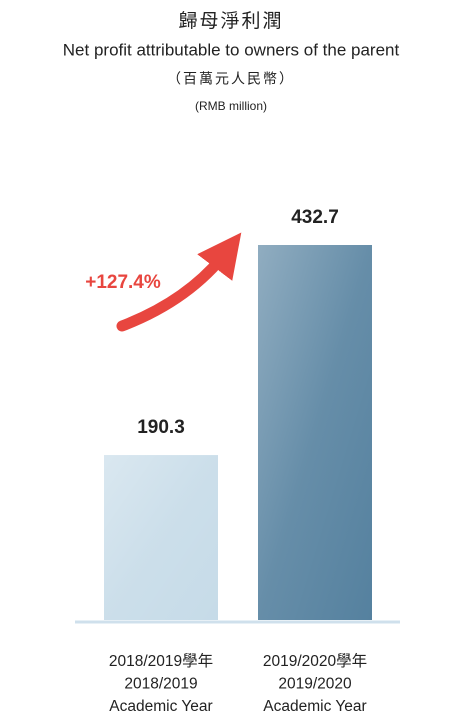 This screenshot has width=462, height=715. I want to click on x-tick-label: 2018/2019學年, so click(161, 660).